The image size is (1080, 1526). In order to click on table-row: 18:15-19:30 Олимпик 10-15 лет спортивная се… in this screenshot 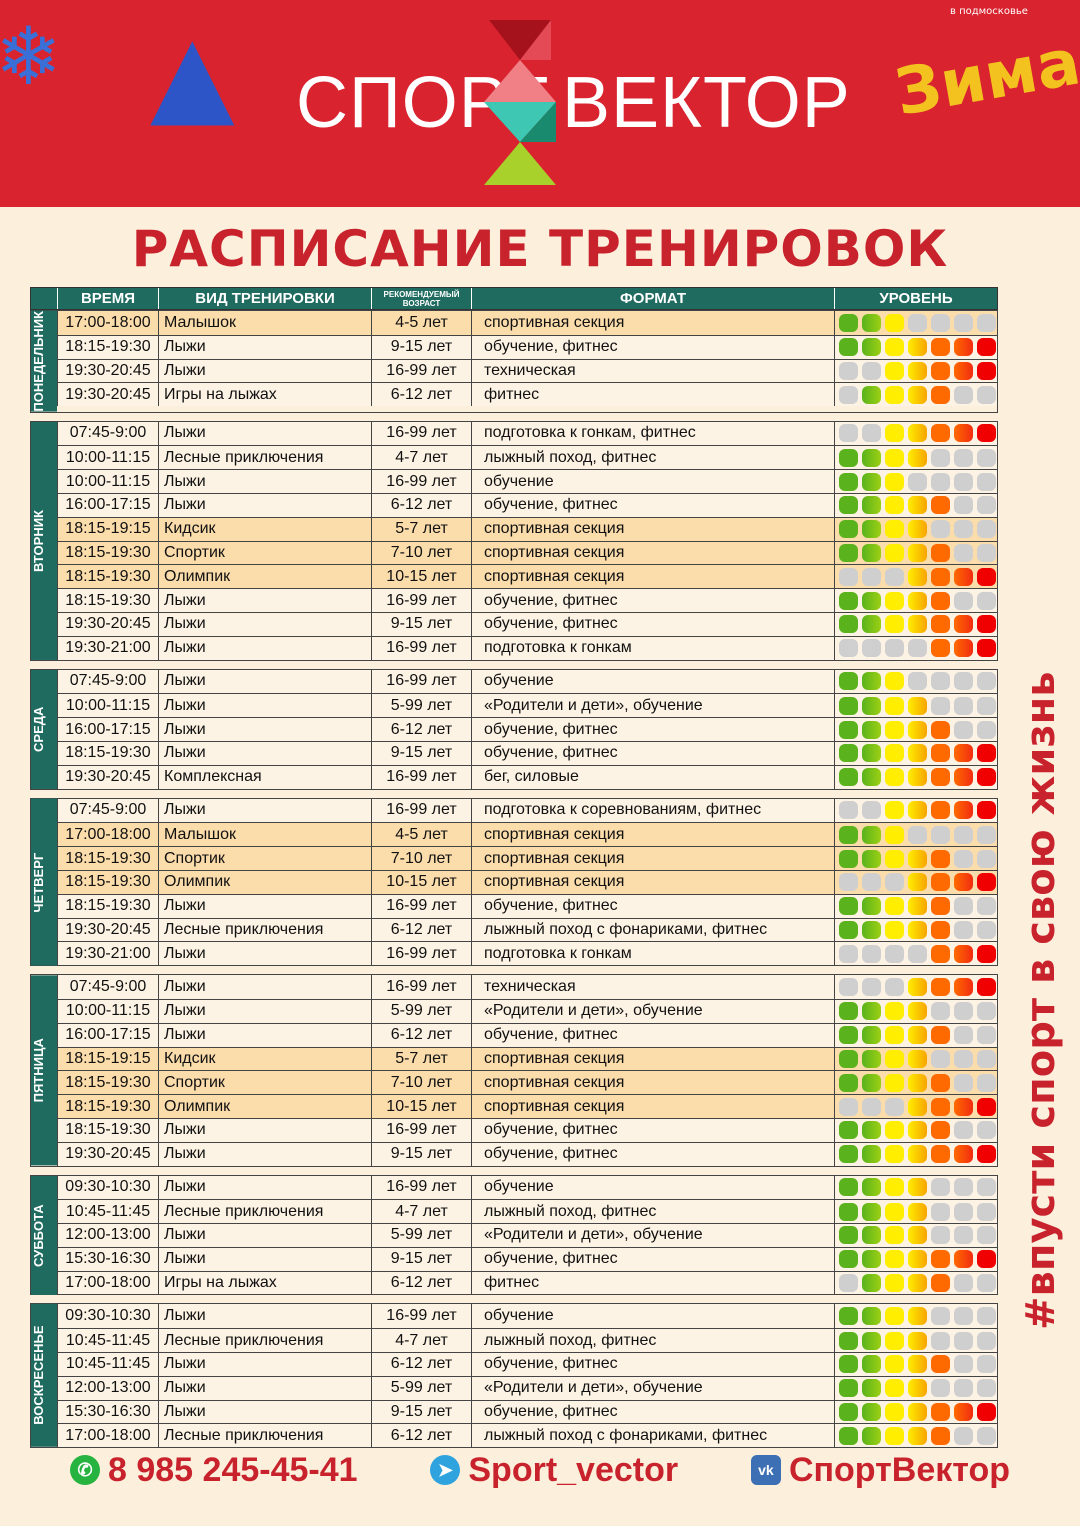, I will do `click(527, 881)`.